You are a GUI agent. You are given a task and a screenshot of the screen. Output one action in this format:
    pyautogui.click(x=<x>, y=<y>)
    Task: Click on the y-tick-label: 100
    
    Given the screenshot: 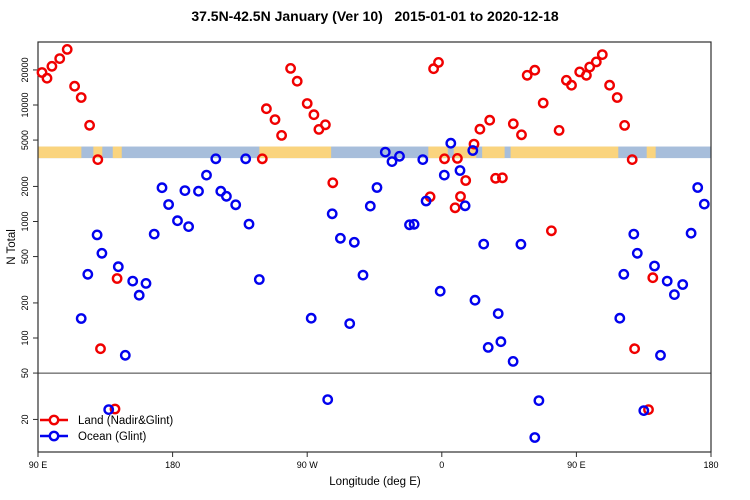 What is the action you would take?
    pyautogui.click(x=25, y=337)
    